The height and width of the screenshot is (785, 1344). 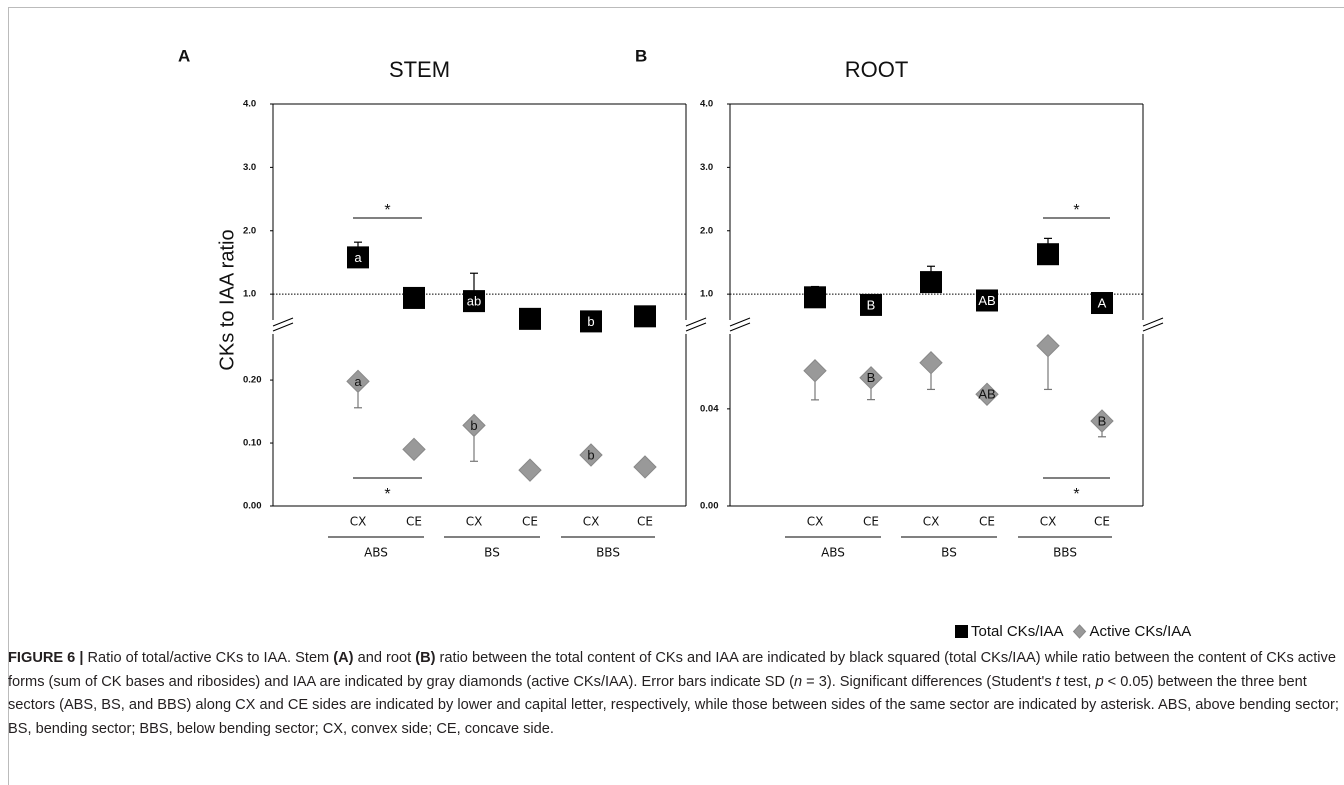 What do you see at coordinates (877, 69) in the screenshot?
I see `chart-title: ROOT` at bounding box center [877, 69].